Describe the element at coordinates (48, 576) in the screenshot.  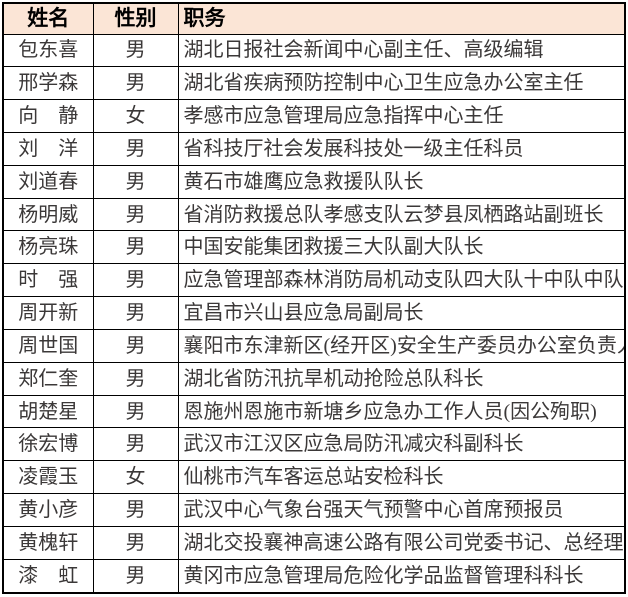
I see `name-cell: 漆 虹` at that location.